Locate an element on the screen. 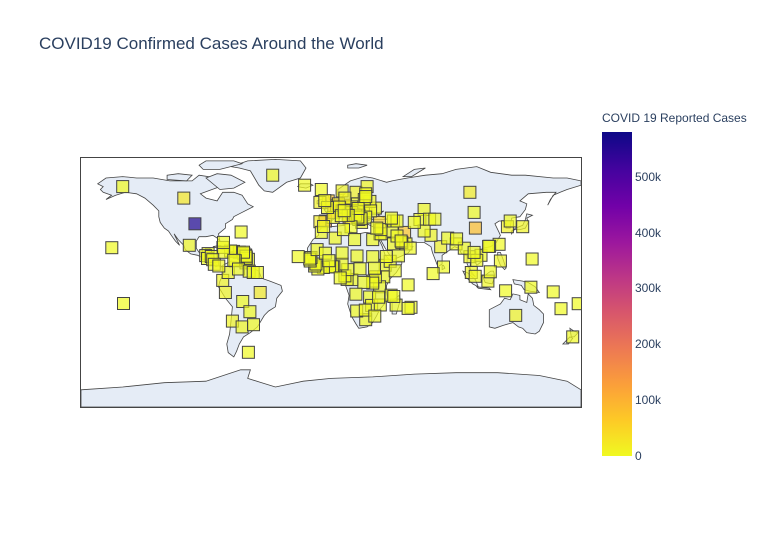 This screenshot has height=546, width=769. colorbar-tick-label: 400k is located at coordinates (648, 232).